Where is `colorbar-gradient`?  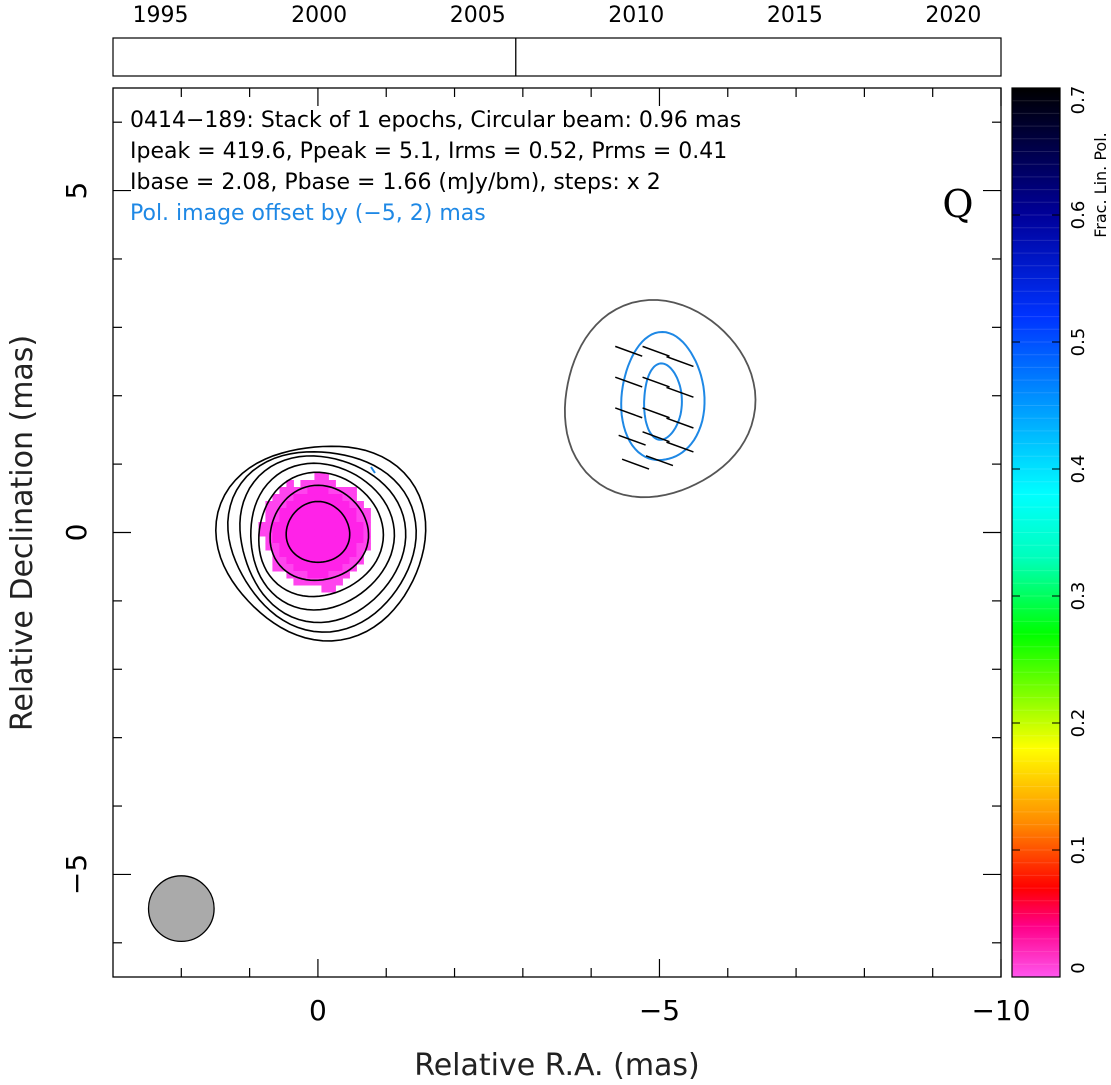
colorbar-gradient is located at coordinates (1036, 532).